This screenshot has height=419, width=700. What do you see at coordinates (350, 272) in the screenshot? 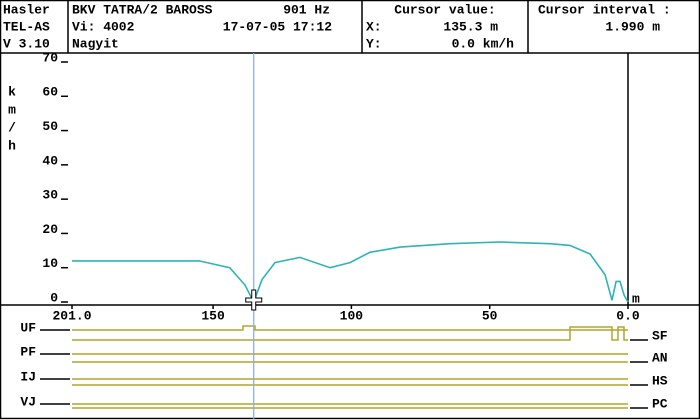
I see `speed-line` at bounding box center [350, 272].